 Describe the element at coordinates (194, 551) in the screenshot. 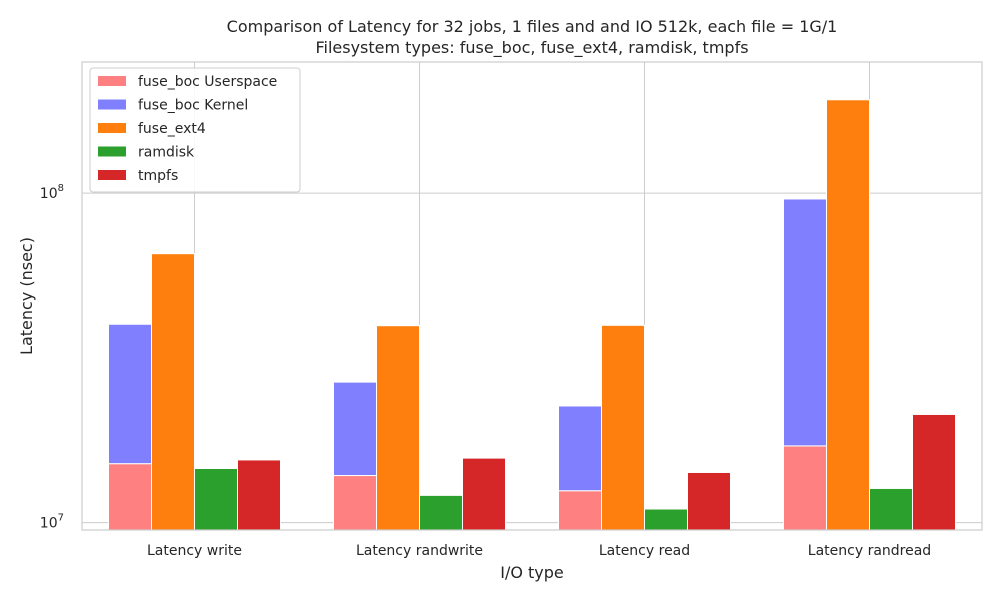

I see `x-tick-label: Latency write` at that location.